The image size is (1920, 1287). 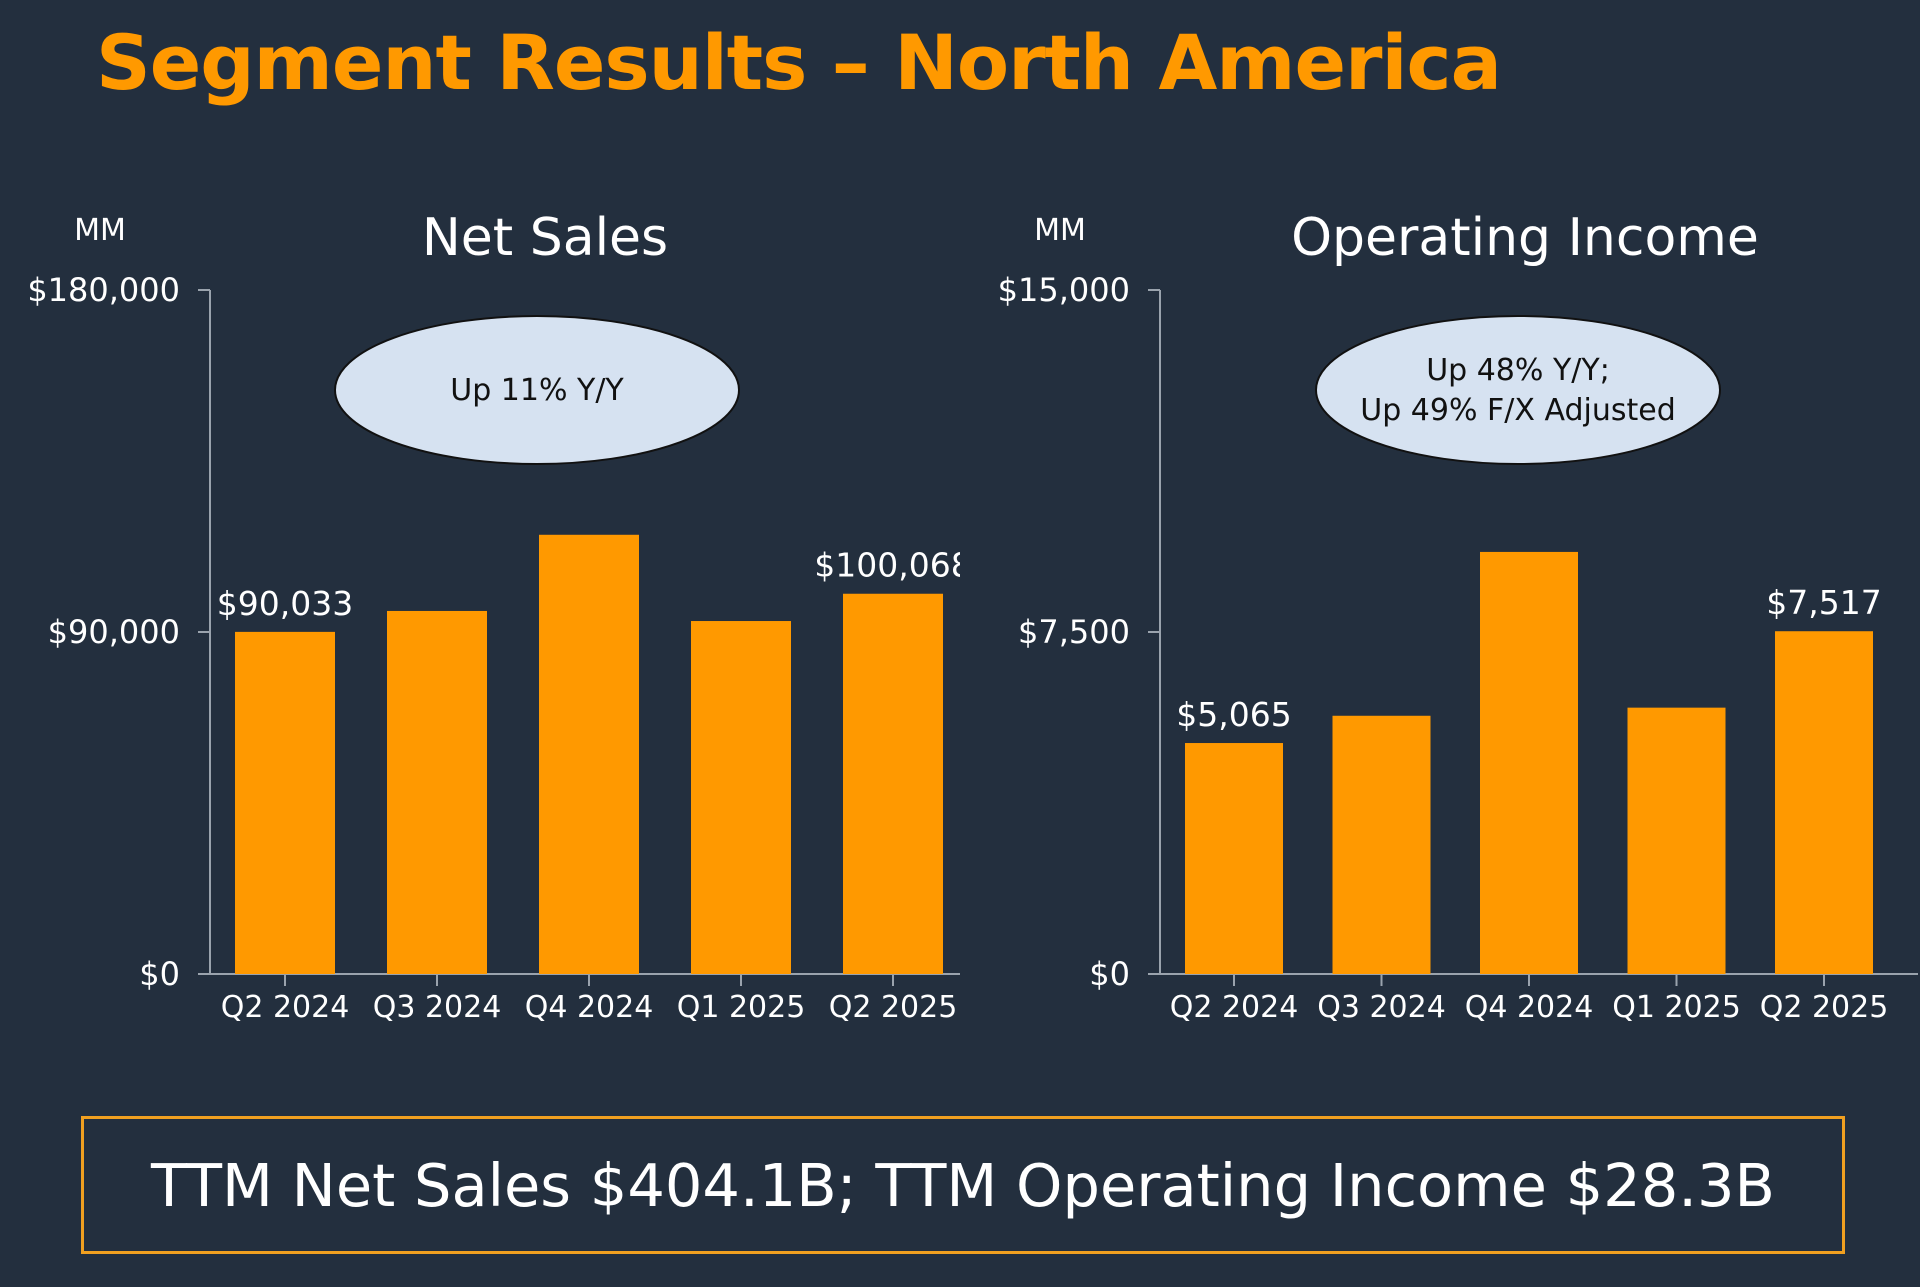 I want to click on y-tick-label: $7,500, so click(x=1074, y=632).